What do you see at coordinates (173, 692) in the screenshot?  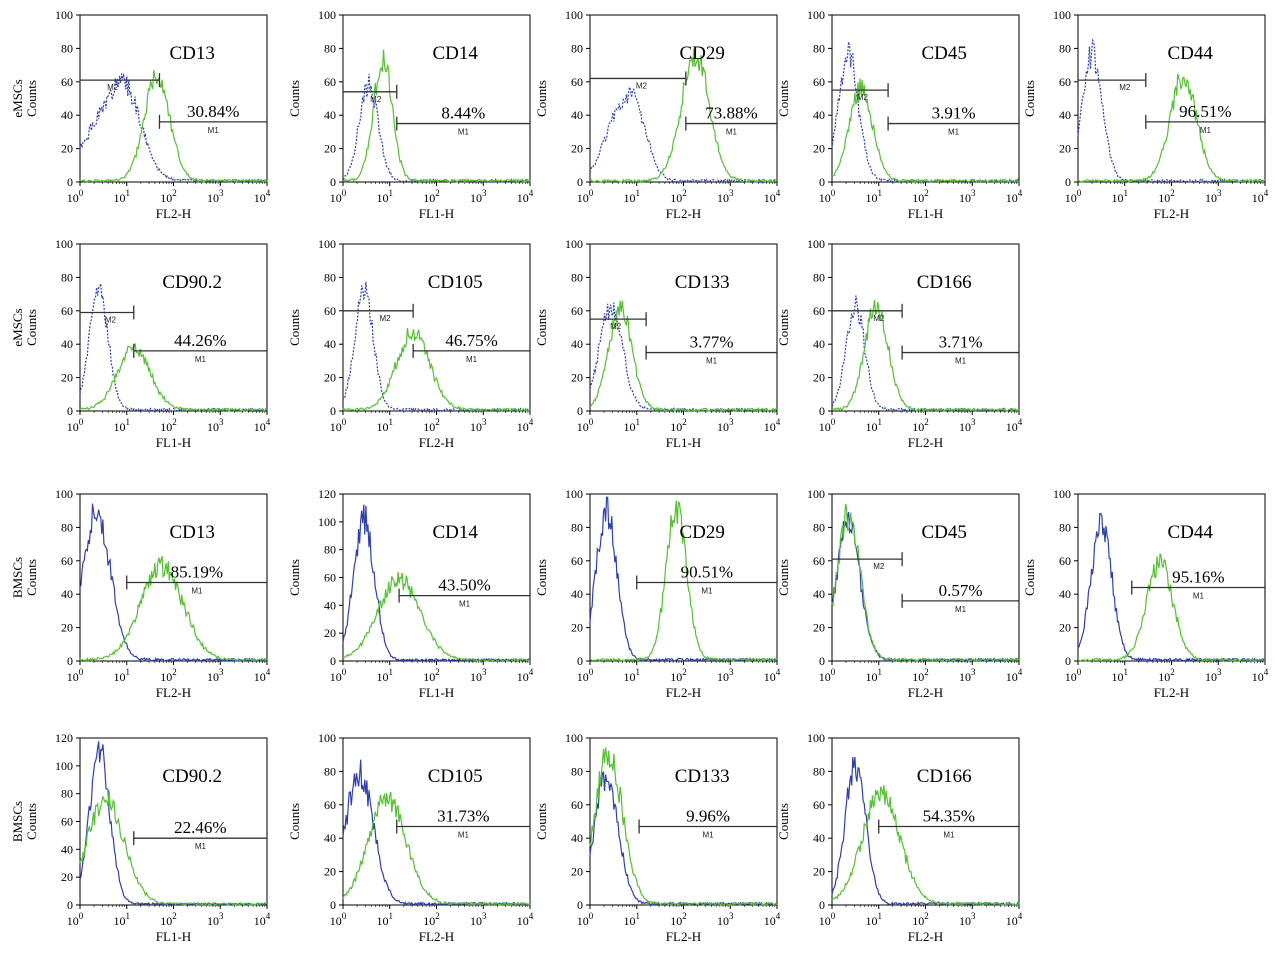 I see `x-axis-label: FL2-H` at bounding box center [173, 692].